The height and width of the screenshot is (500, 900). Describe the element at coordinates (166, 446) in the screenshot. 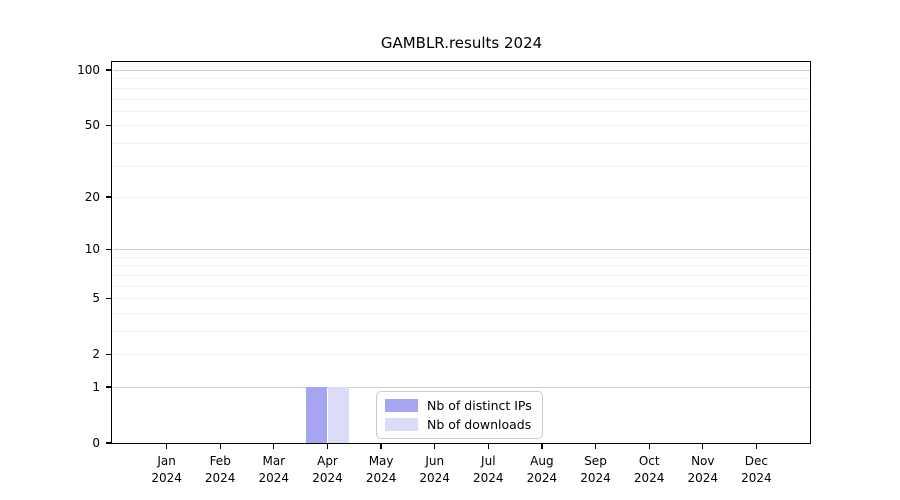

I see `x-tick-mark-jan` at that location.